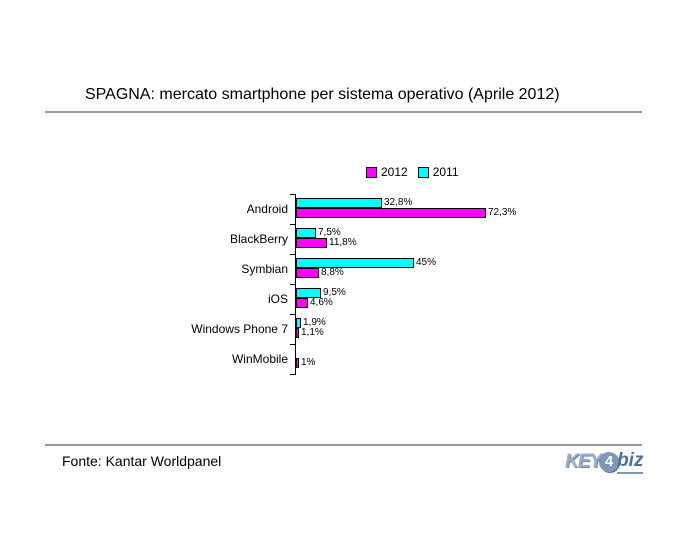 The width and height of the screenshot is (700, 550). Describe the element at coordinates (277, 299) in the screenshot. I see `category-label-ios: iOS` at that location.